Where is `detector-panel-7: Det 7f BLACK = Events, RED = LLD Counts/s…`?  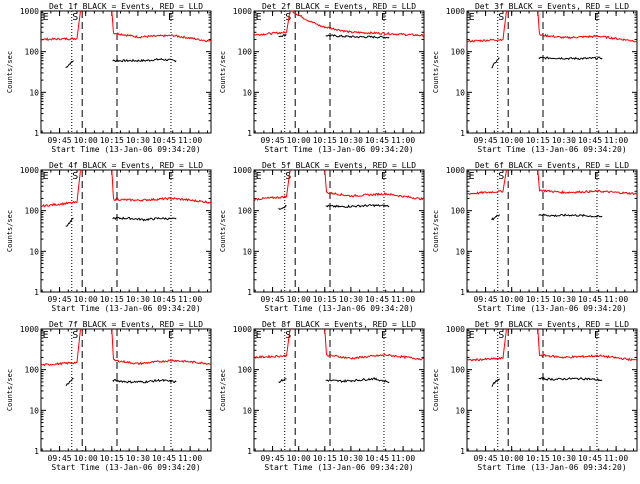 detector-panel-7: Det 7f BLACK = Events, RED = LLD Counts/s… is located at coordinates (109, 396).